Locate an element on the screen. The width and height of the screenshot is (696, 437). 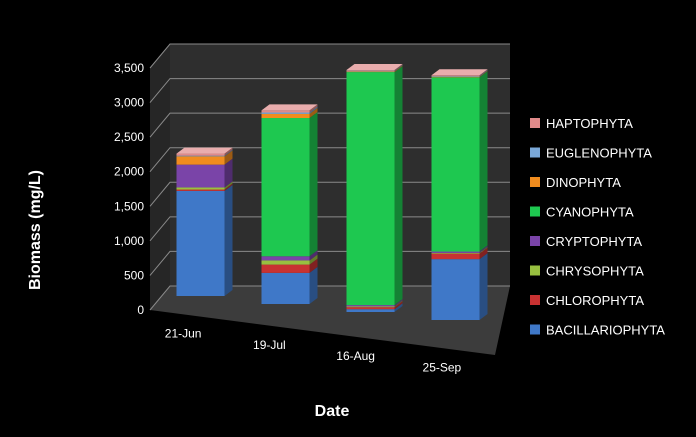
y-tick-label: 1,000 is located at coordinates (129, 241).